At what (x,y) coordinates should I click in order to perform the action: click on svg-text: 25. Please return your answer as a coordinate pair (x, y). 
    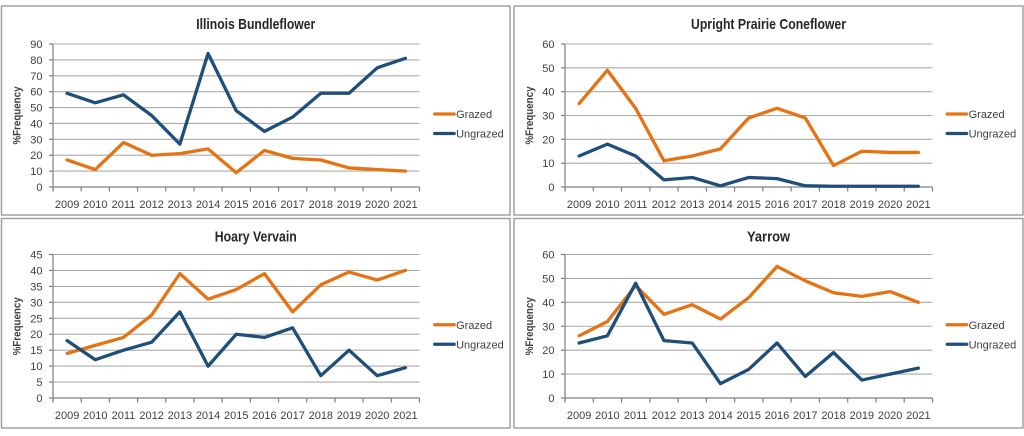
    Looking at the image, I should click on (36, 319).